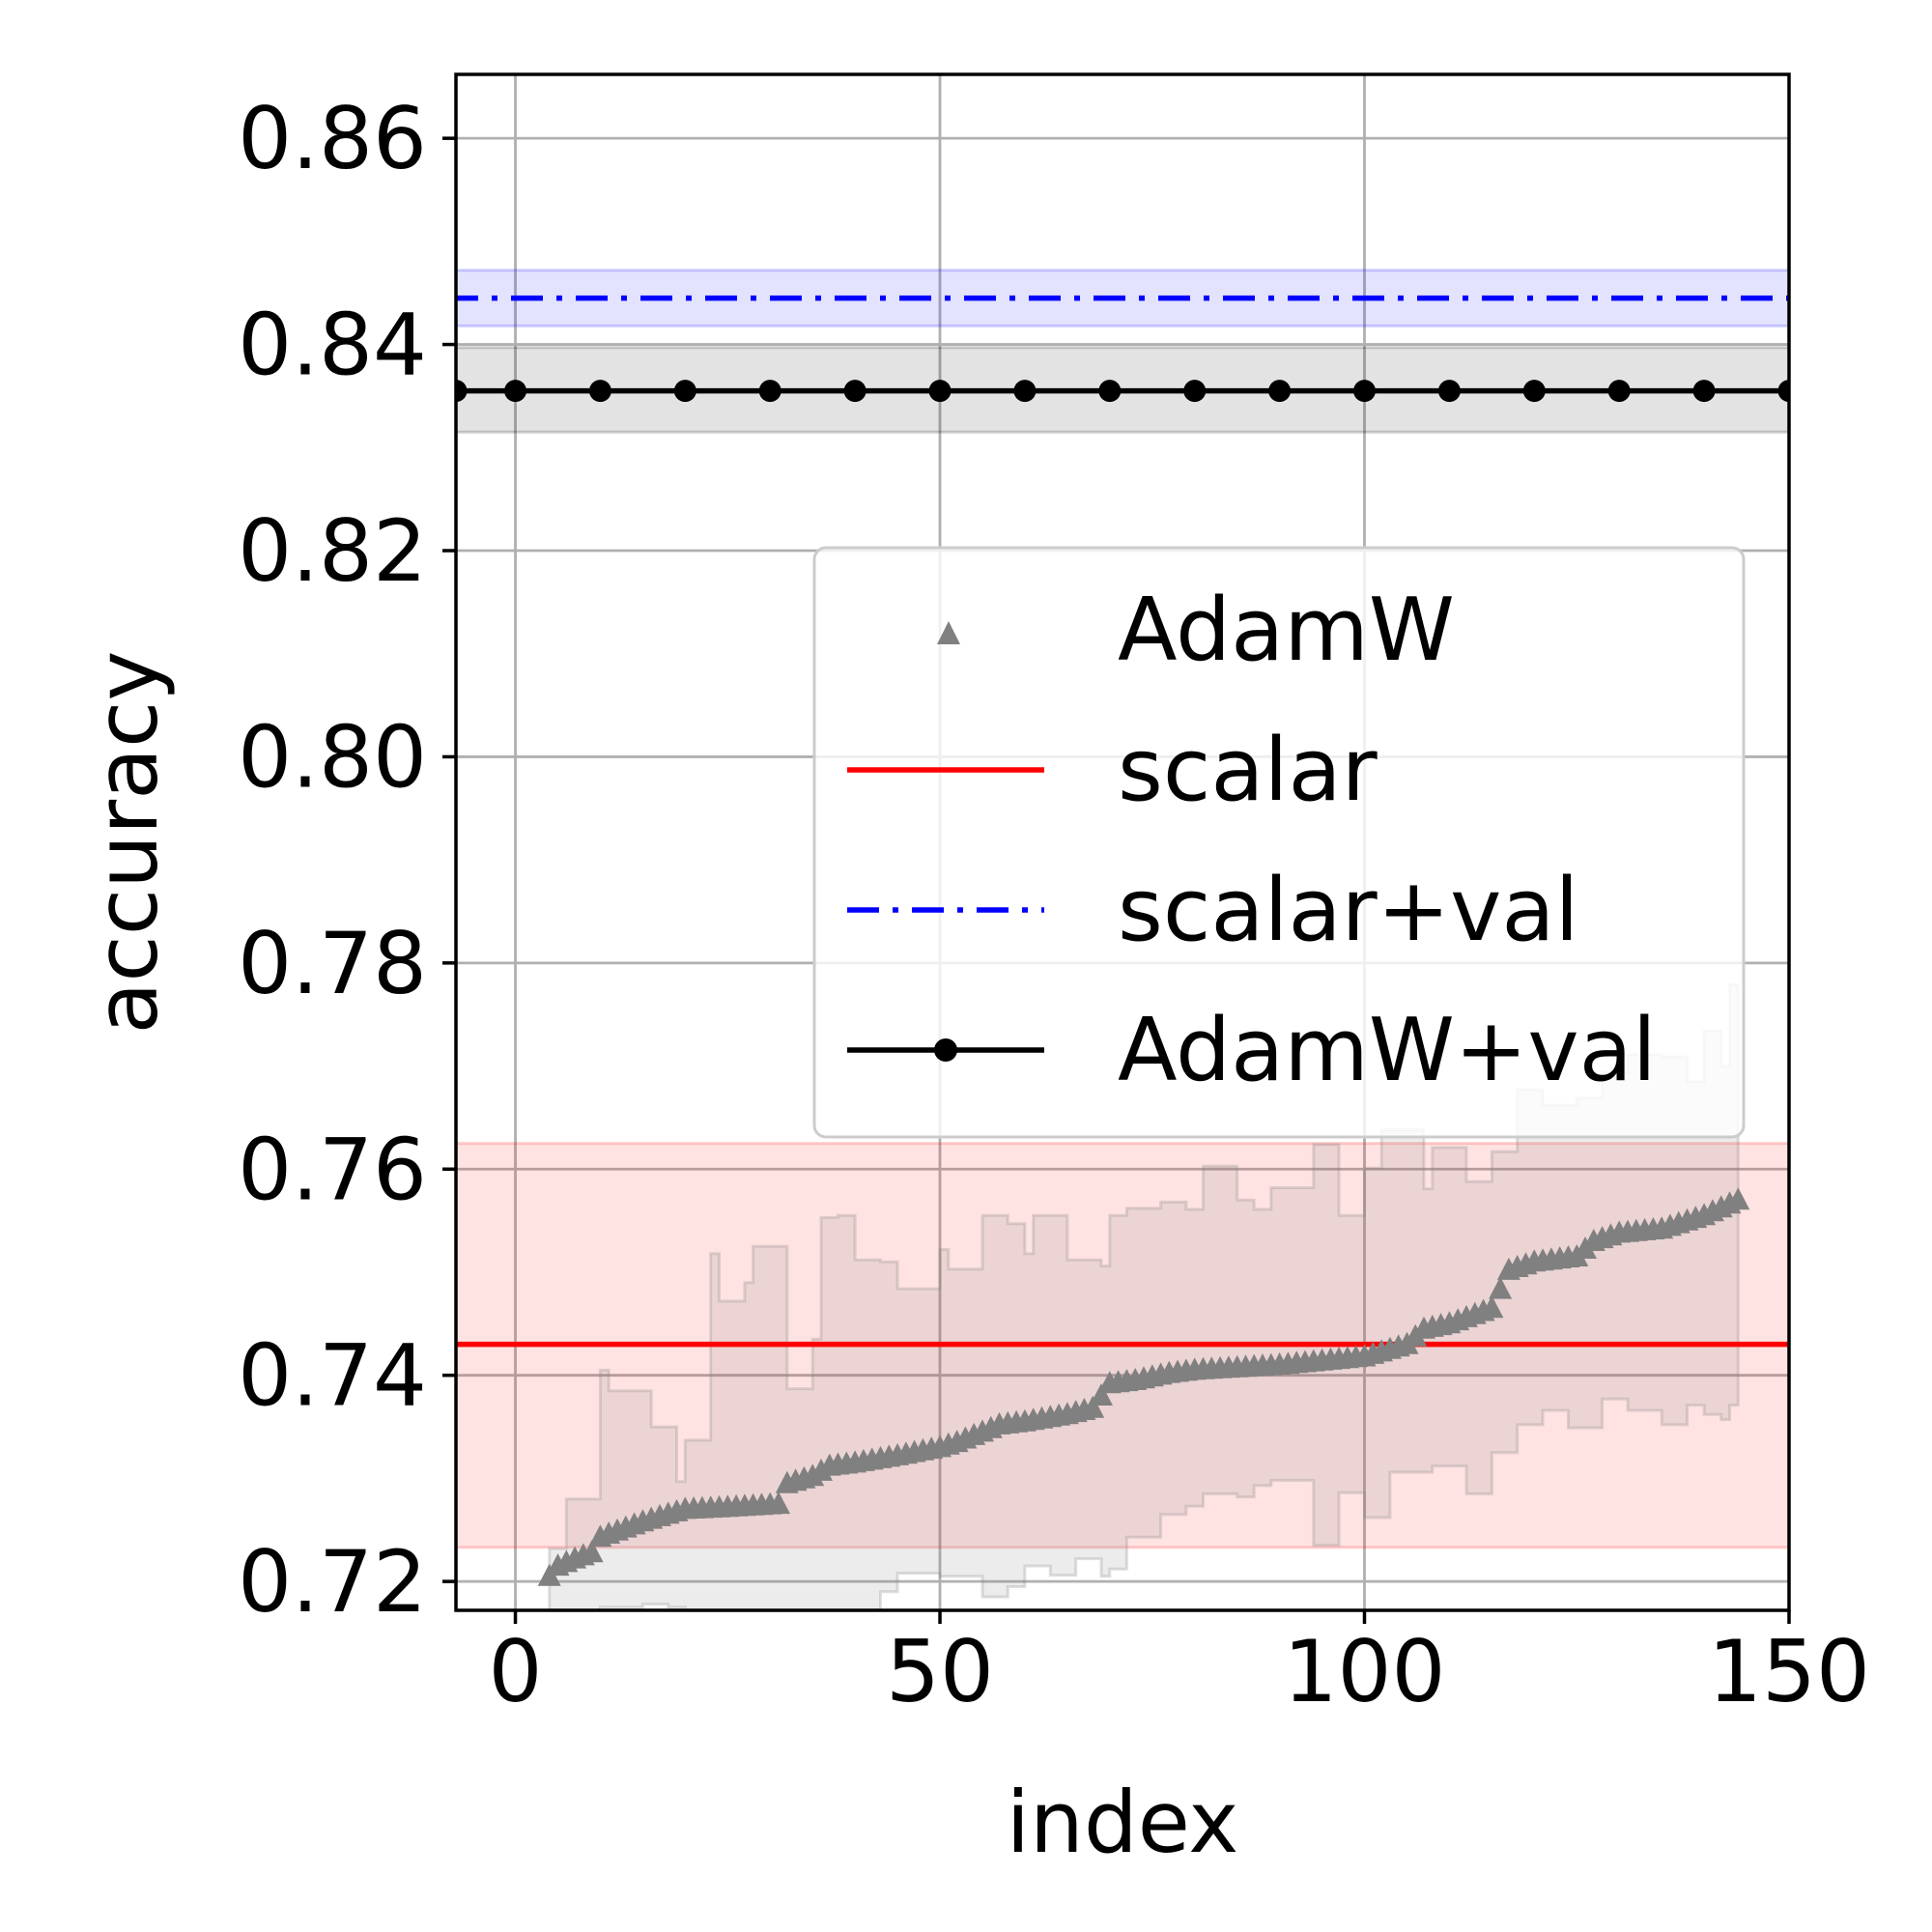  Describe the element at coordinates (332, 1169) in the screenshot. I see `y-tick-label: 0.76` at that location.